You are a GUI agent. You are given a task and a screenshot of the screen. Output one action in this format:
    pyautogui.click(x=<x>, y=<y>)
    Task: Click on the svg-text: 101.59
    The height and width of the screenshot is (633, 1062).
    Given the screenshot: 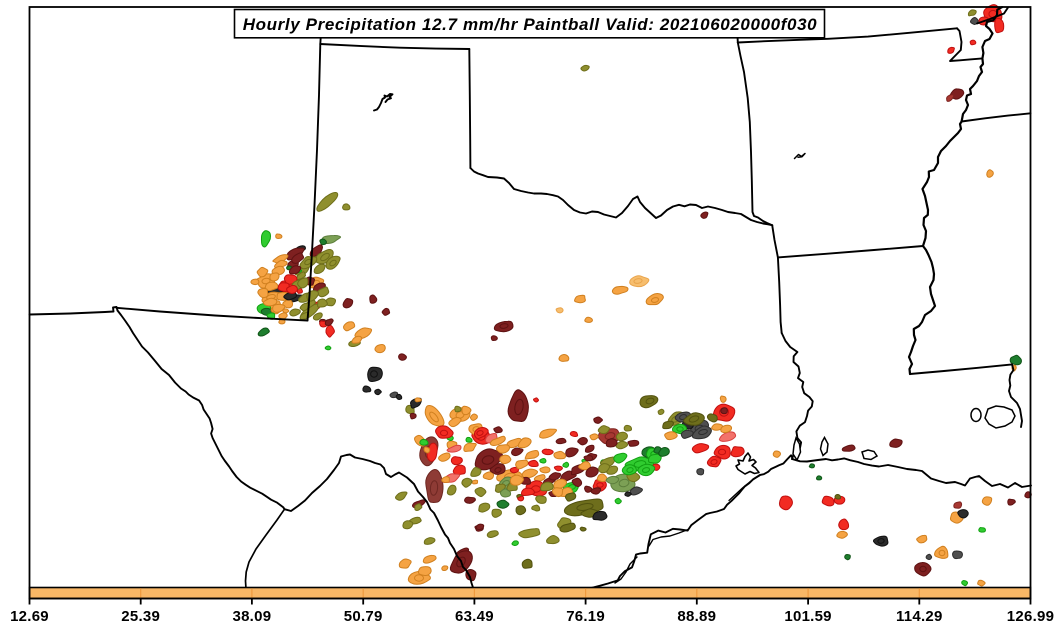 What is the action you would take?
    pyautogui.click(x=807, y=616)
    